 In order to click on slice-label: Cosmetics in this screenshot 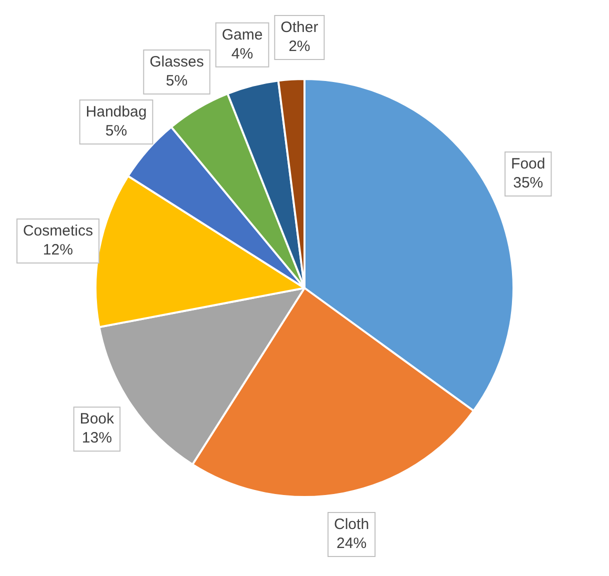, I will do `click(57, 231)`.